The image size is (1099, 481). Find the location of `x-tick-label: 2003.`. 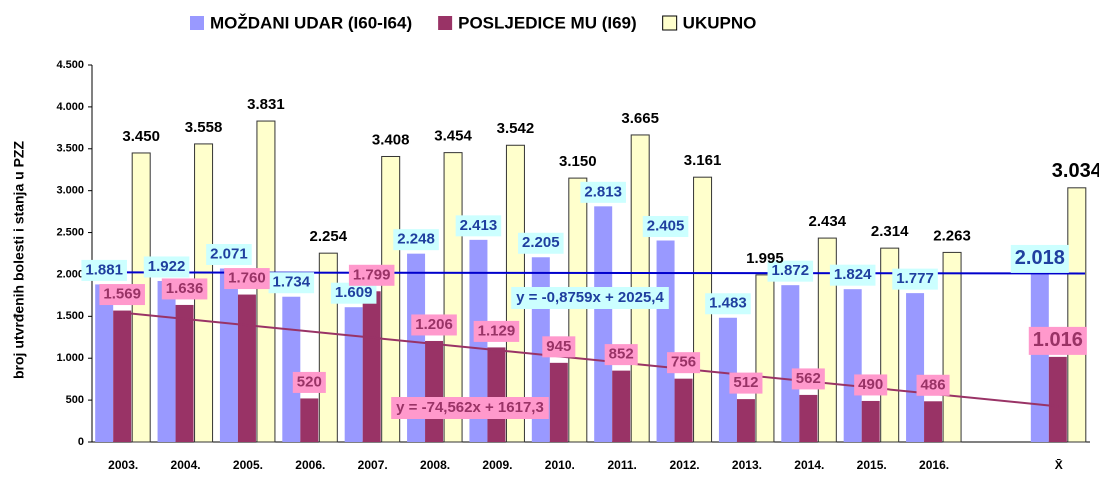

x-tick-label: 2003. is located at coordinates (123, 465).